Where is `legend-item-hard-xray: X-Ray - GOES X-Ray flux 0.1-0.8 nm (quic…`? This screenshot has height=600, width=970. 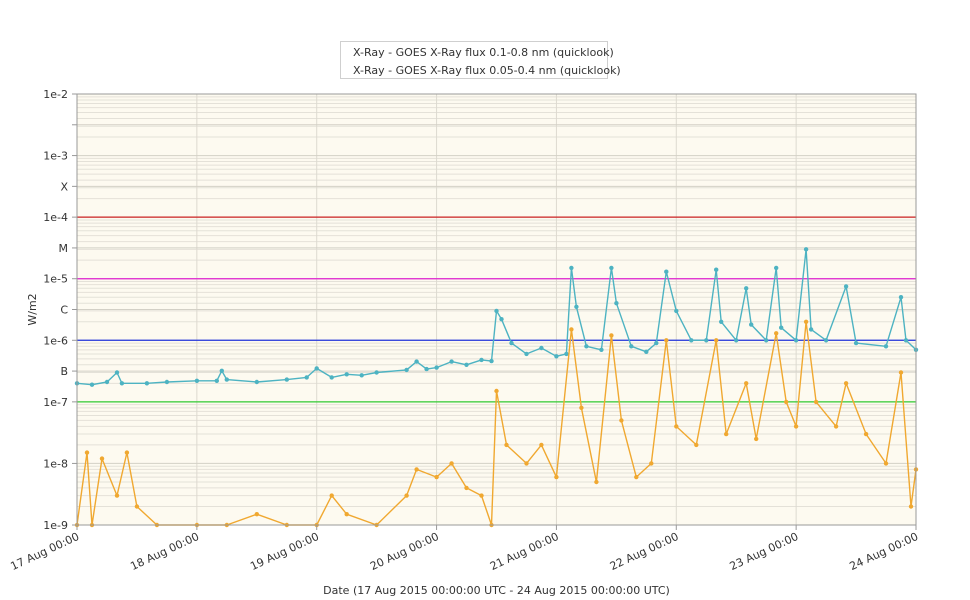
legend-item-hard-xray: X-Ray - GOES X-Ray flux 0.1-0.8 nm (quic… is located at coordinates (477, 52).